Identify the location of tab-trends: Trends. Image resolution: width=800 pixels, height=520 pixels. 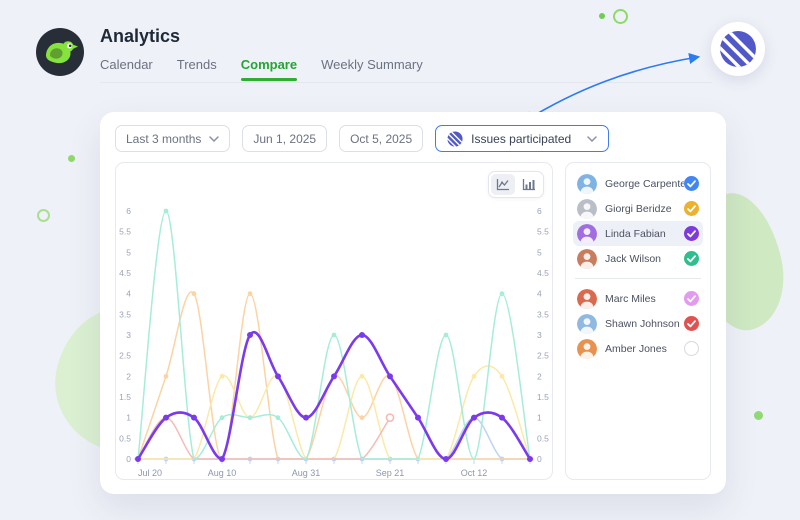
(196, 64).